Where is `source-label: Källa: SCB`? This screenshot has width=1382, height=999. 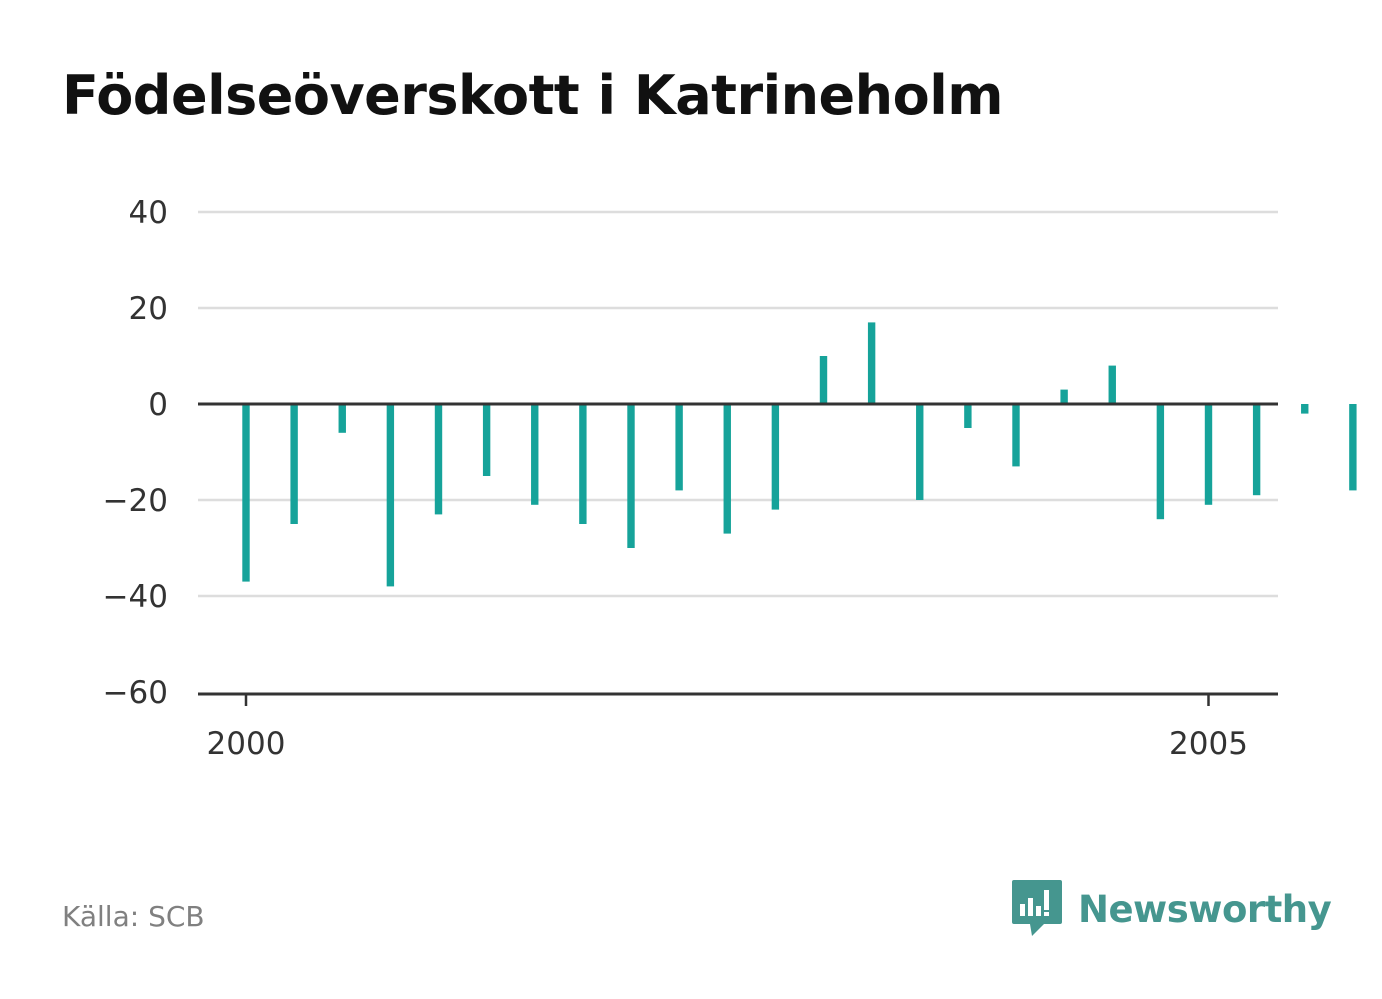 source-label: Källa: SCB is located at coordinates (133, 916).